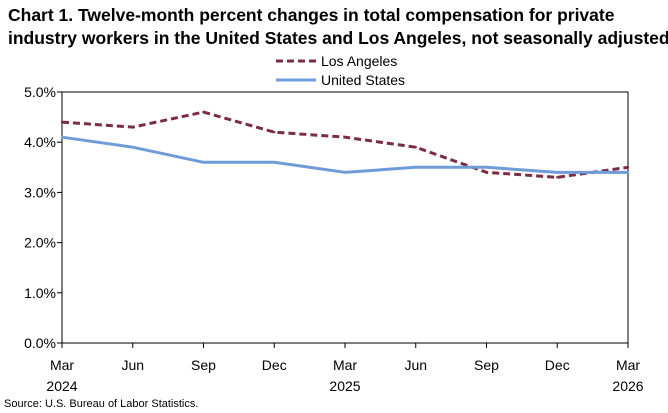  What do you see at coordinates (344, 154) in the screenshot?
I see `series-line-united-states` at bounding box center [344, 154].